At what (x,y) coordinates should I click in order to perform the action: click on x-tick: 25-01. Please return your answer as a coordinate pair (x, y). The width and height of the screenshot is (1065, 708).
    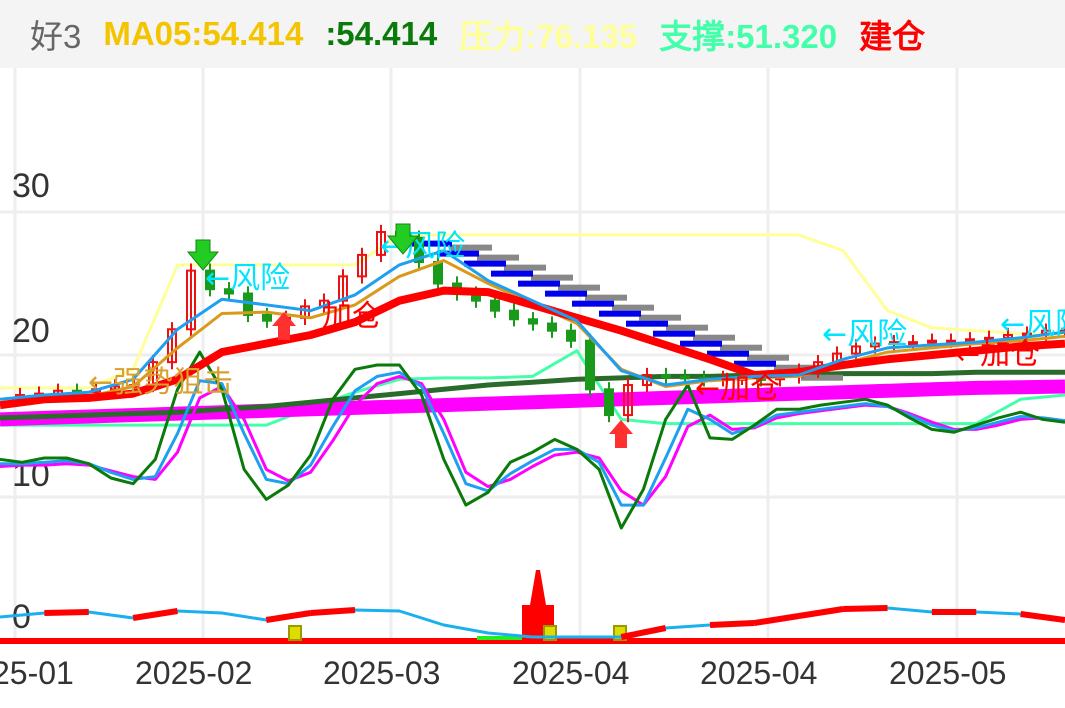
    Looking at the image, I should click on (37, 673).